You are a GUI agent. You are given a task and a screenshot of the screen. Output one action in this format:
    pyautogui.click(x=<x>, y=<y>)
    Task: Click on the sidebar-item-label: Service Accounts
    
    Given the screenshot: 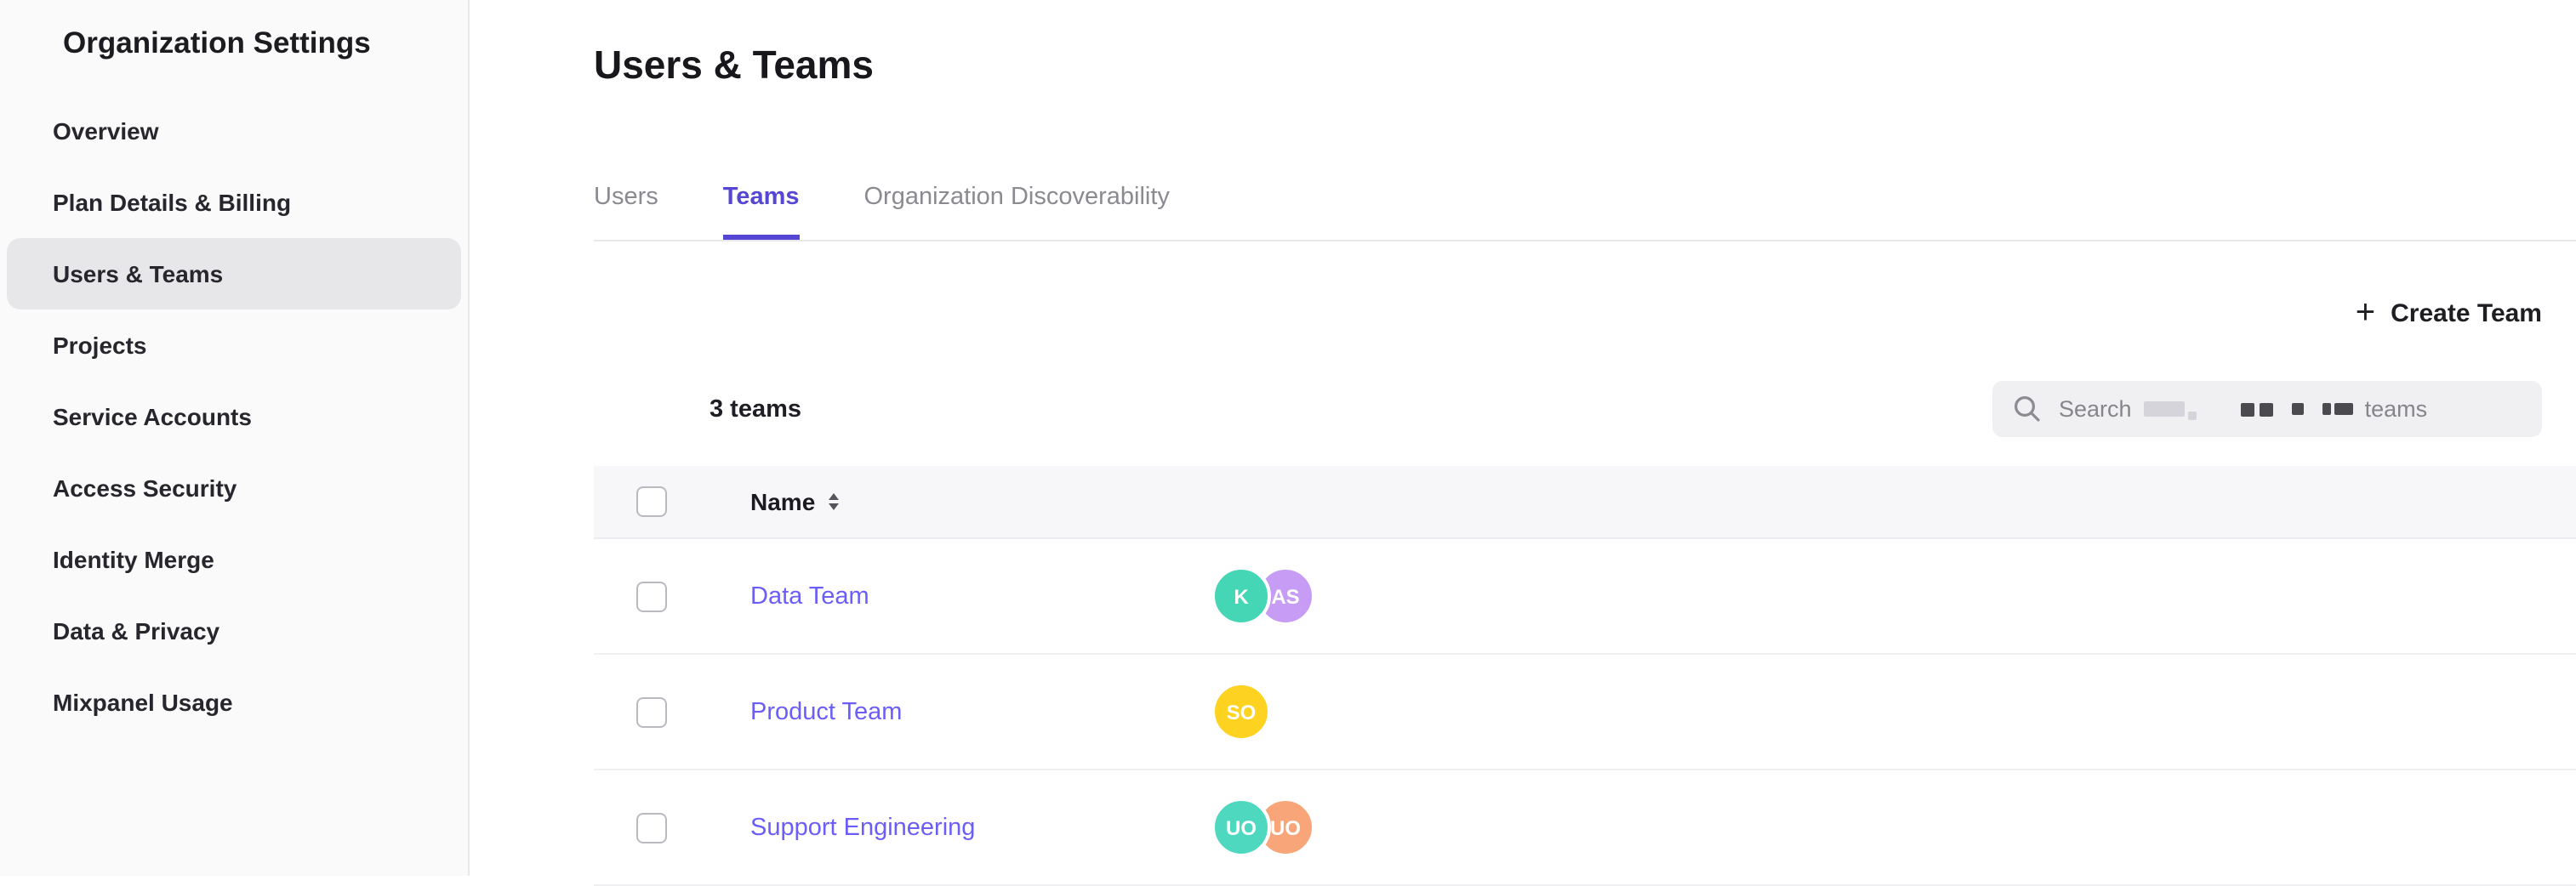 What is the action you would take?
    pyautogui.click(x=152, y=416)
    